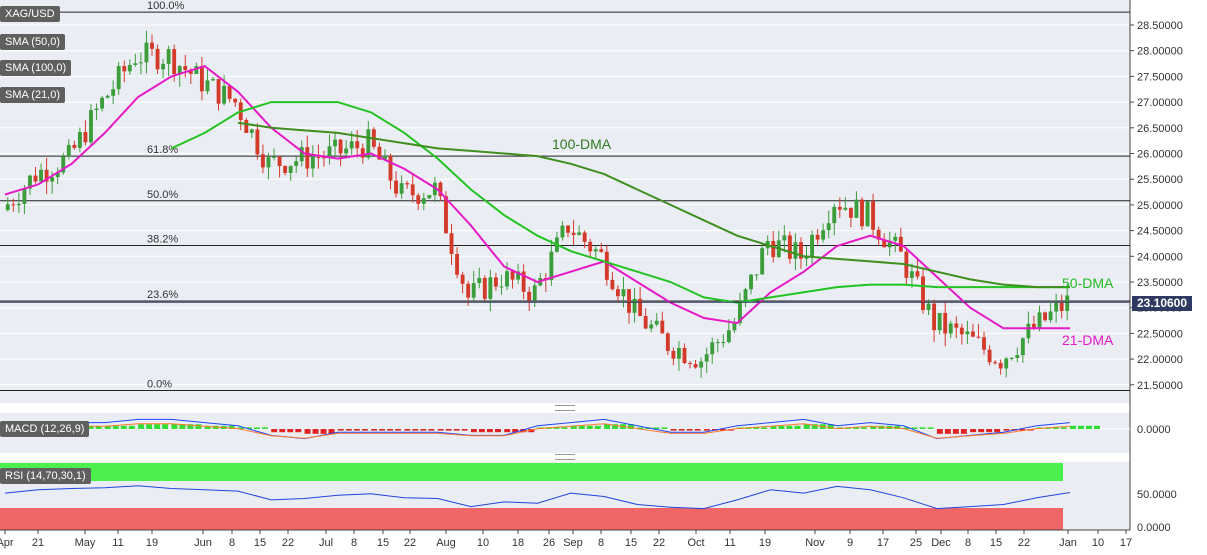  What do you see at coordinates (968, 543) in the screenshot?
I see `x-tick-label: 8` at bounding box center [968, 543].